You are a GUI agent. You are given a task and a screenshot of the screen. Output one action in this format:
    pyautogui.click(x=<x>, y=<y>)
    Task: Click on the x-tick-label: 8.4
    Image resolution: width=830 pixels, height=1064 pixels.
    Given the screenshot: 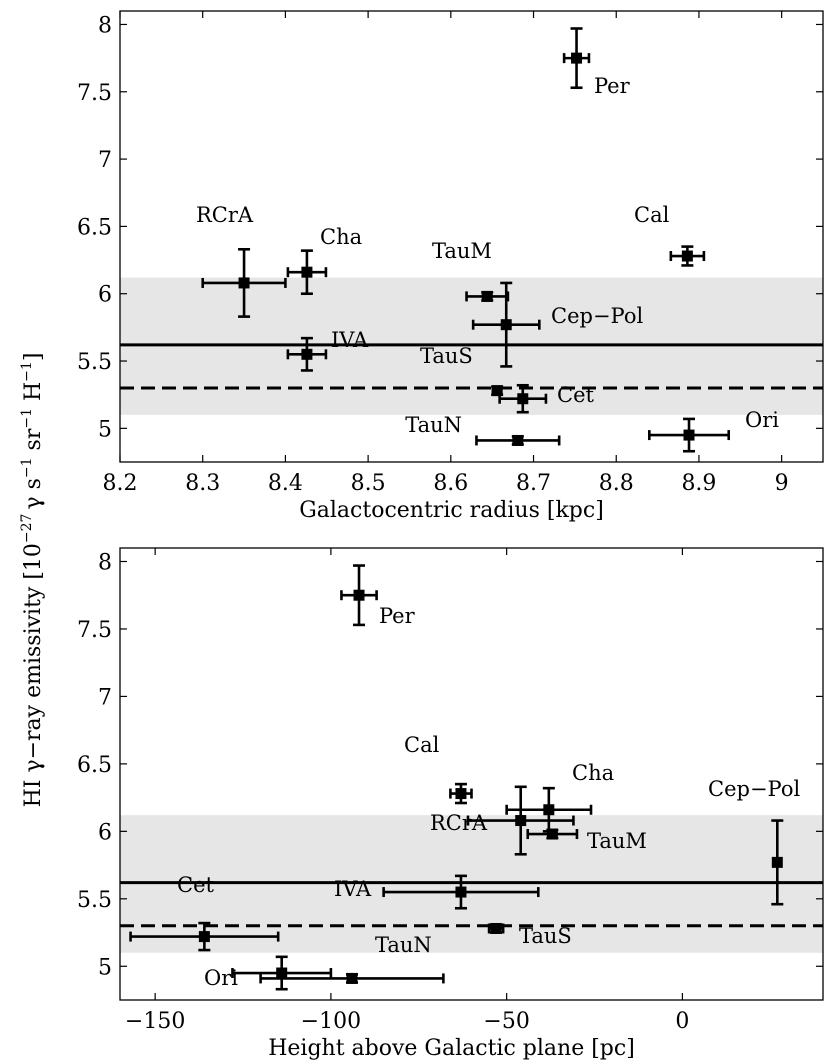 What is the action you would take?
    pyautogui.click(x=285, y=483)
    